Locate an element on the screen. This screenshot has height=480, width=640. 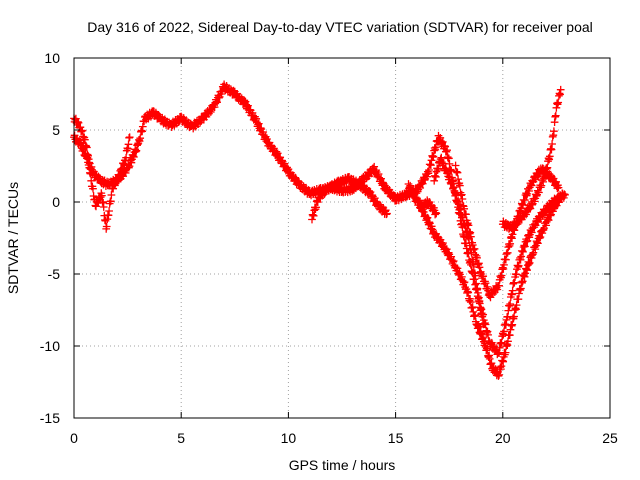
y-tick-label: 5 is located at coordinates (56, 130).